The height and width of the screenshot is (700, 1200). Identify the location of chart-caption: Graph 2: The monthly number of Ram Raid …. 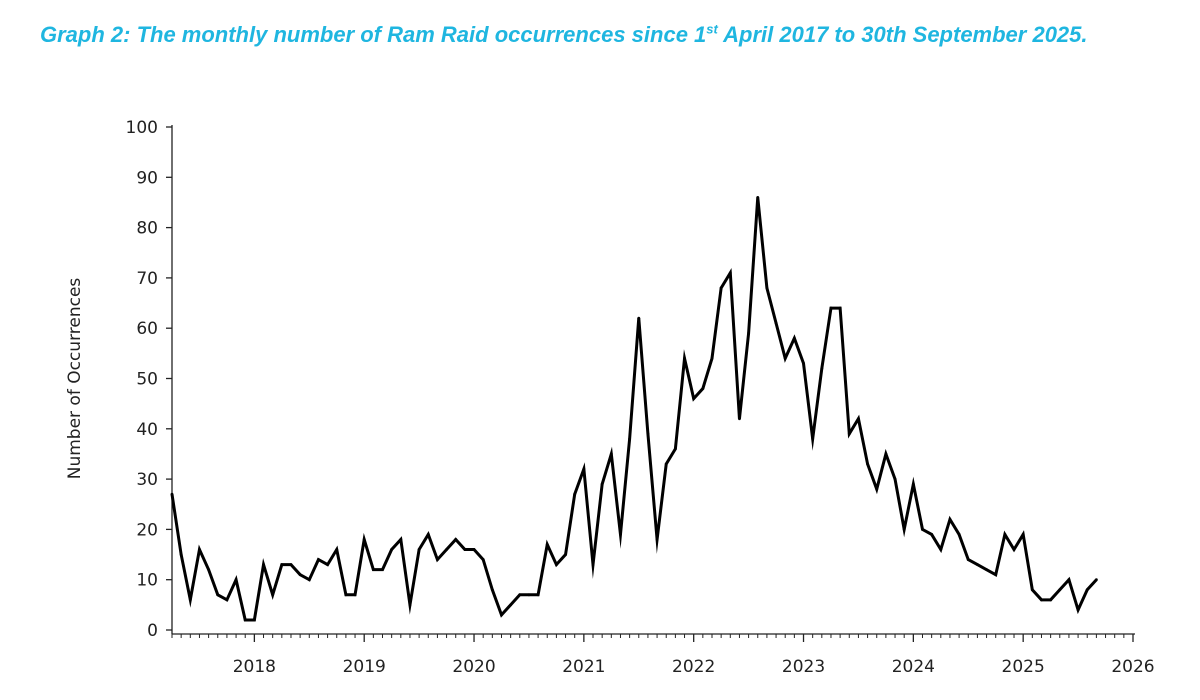
(600, 35).